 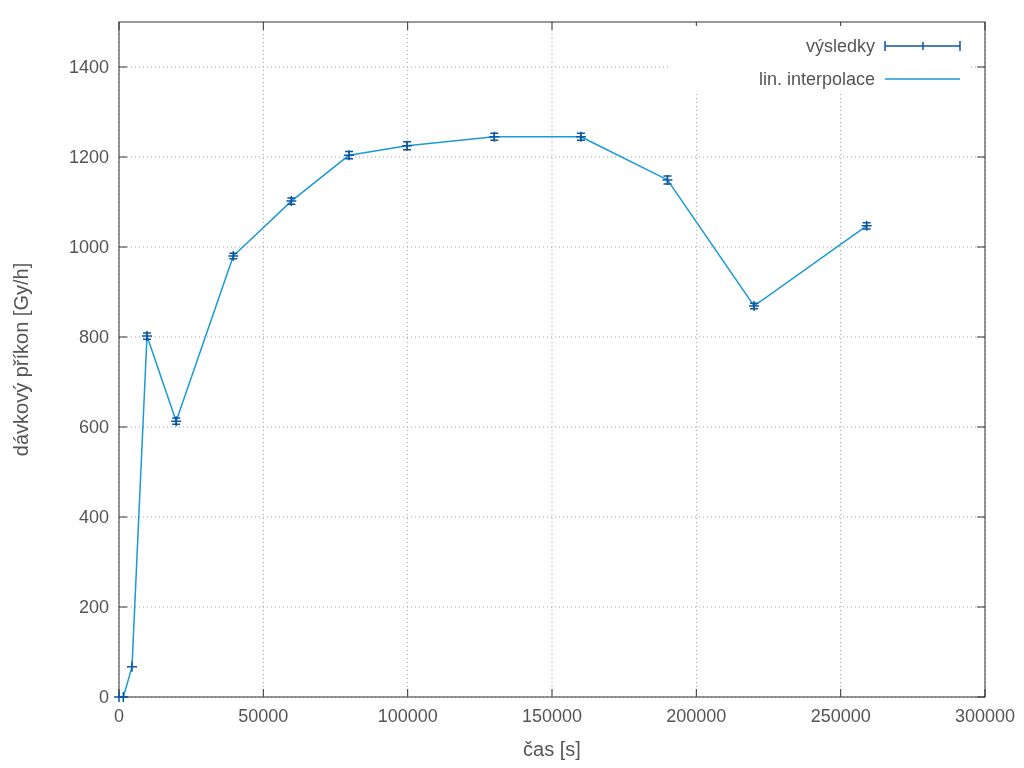 I want to click on x-axis-title: čas [s], so click(x=552, y=749).